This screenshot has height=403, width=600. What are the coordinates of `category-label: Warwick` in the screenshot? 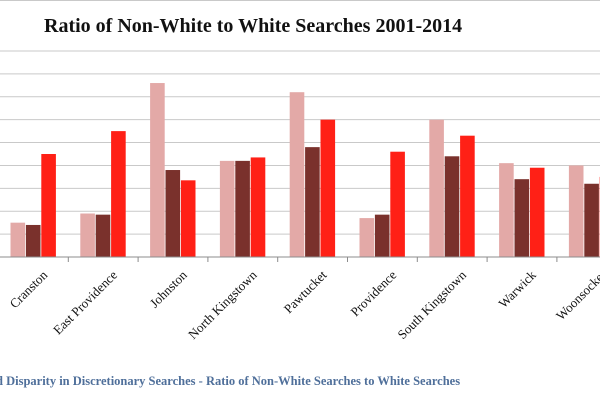 It's located at (517, 289).